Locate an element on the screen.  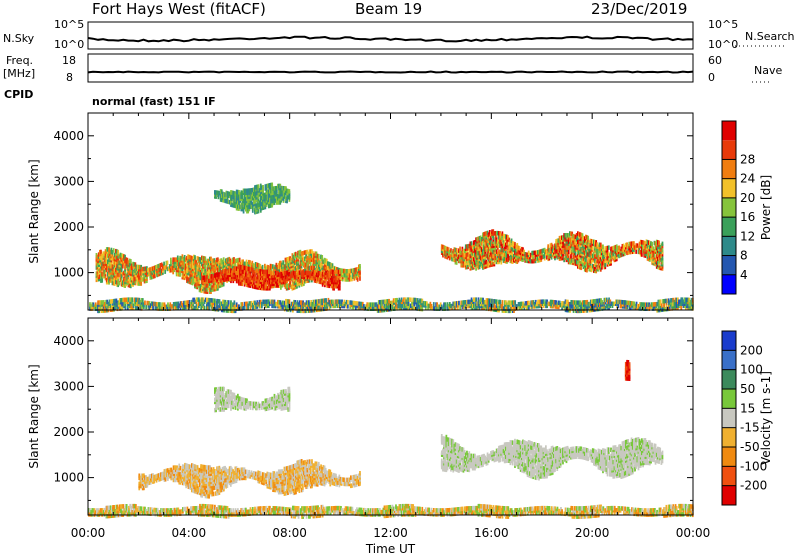
freq-label: Freq. is located at coordinates (20, 60).